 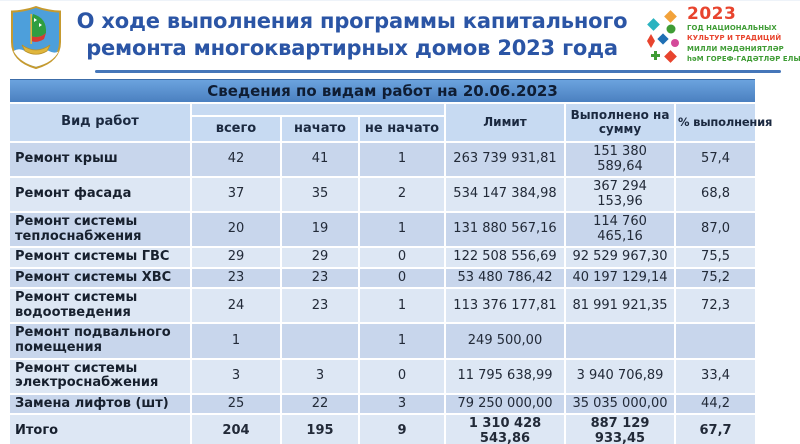 I want to click on table-header-row-2: всего начато не начато, so click(x=382, y=129).